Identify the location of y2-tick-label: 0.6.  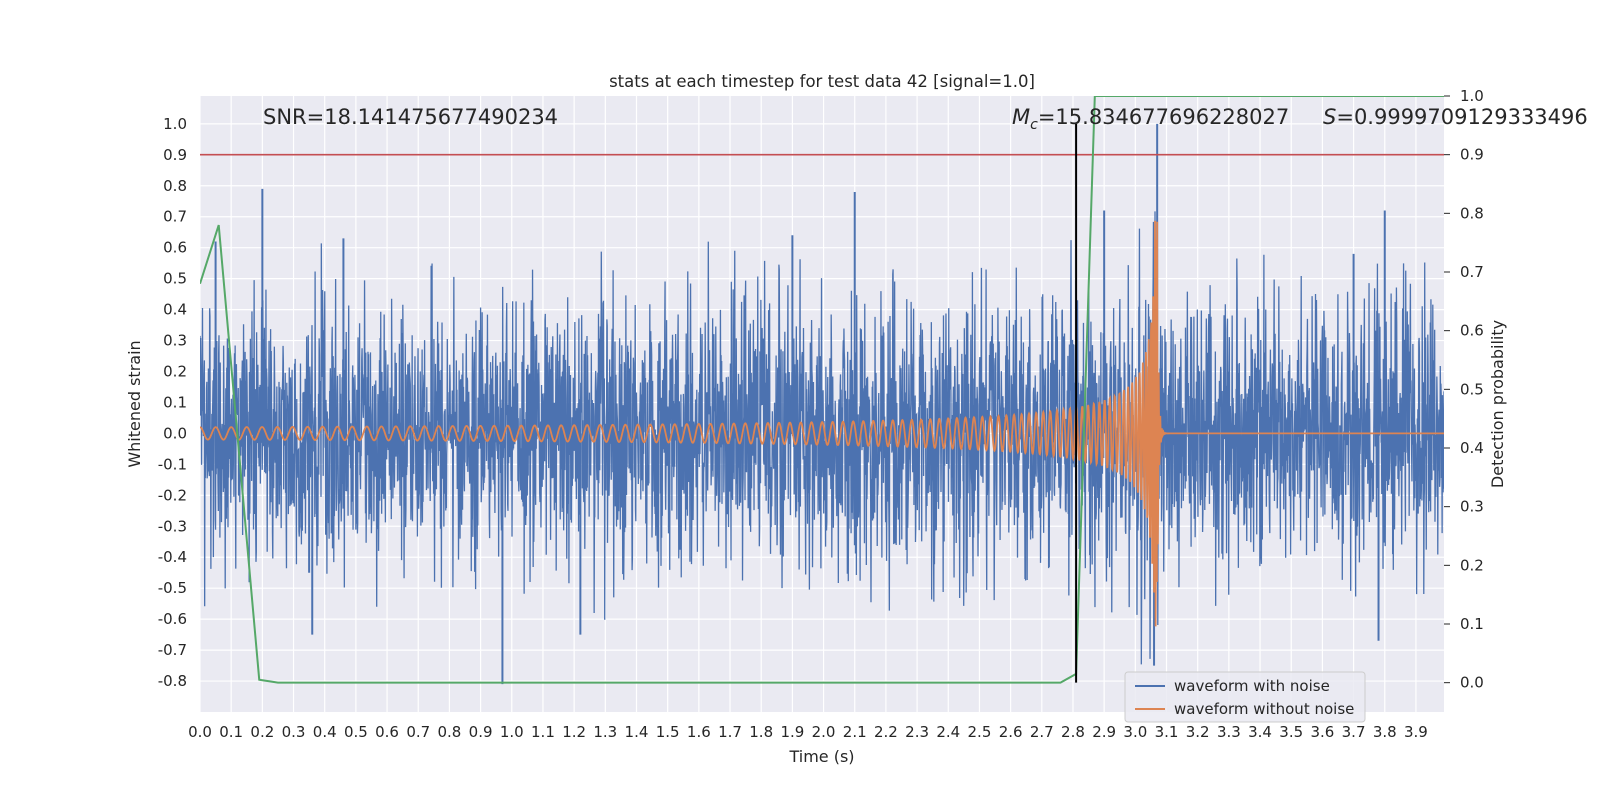
(1472, 331).